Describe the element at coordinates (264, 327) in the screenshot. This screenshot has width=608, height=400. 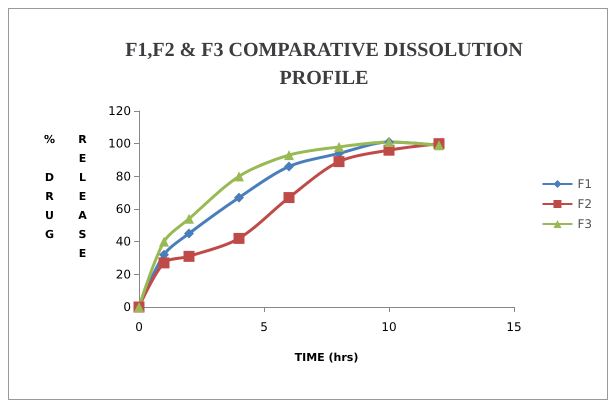
I see `x-tick-label: 5` at that location.